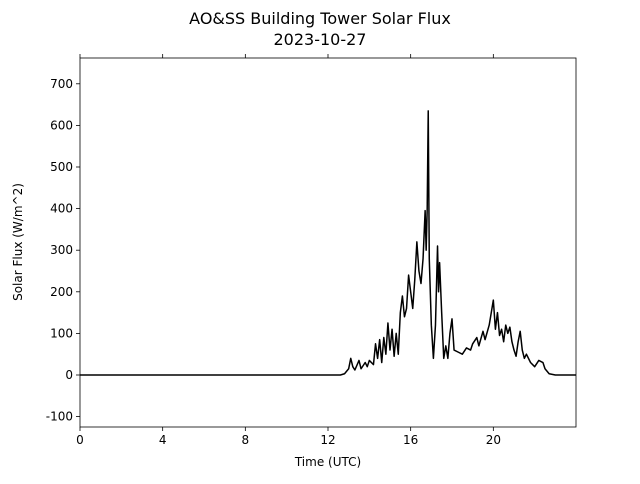  I want to click on y-tick-label: 100, so click(61, 333).